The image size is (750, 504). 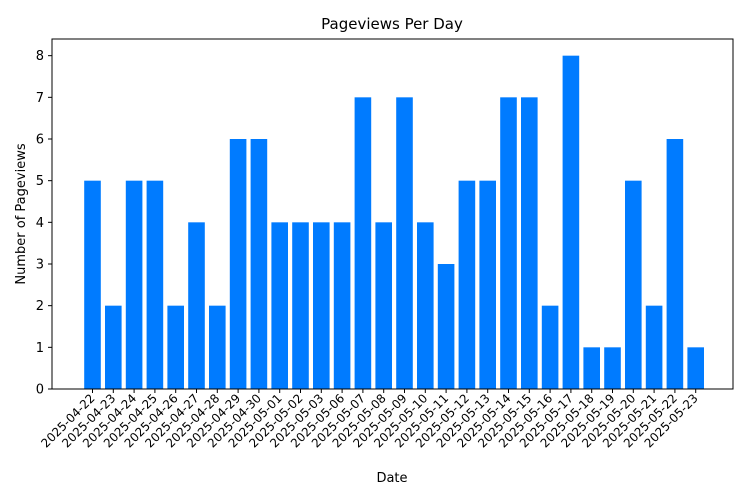 What do you see at coordinates (40, 390) in the screenshot?
I see `y-tick-label: 0` at bounding box center [40, 390].